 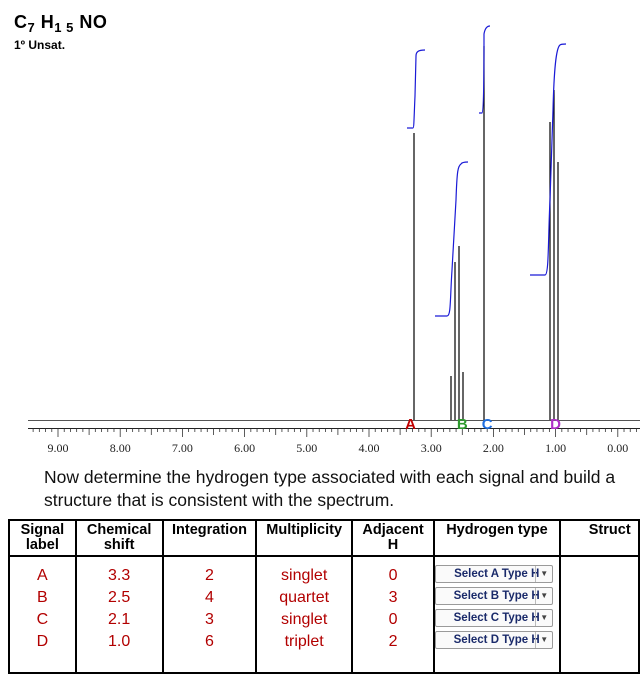 I want to click on header-multiplicity: Multiplicity, so click(x=304, y=538).